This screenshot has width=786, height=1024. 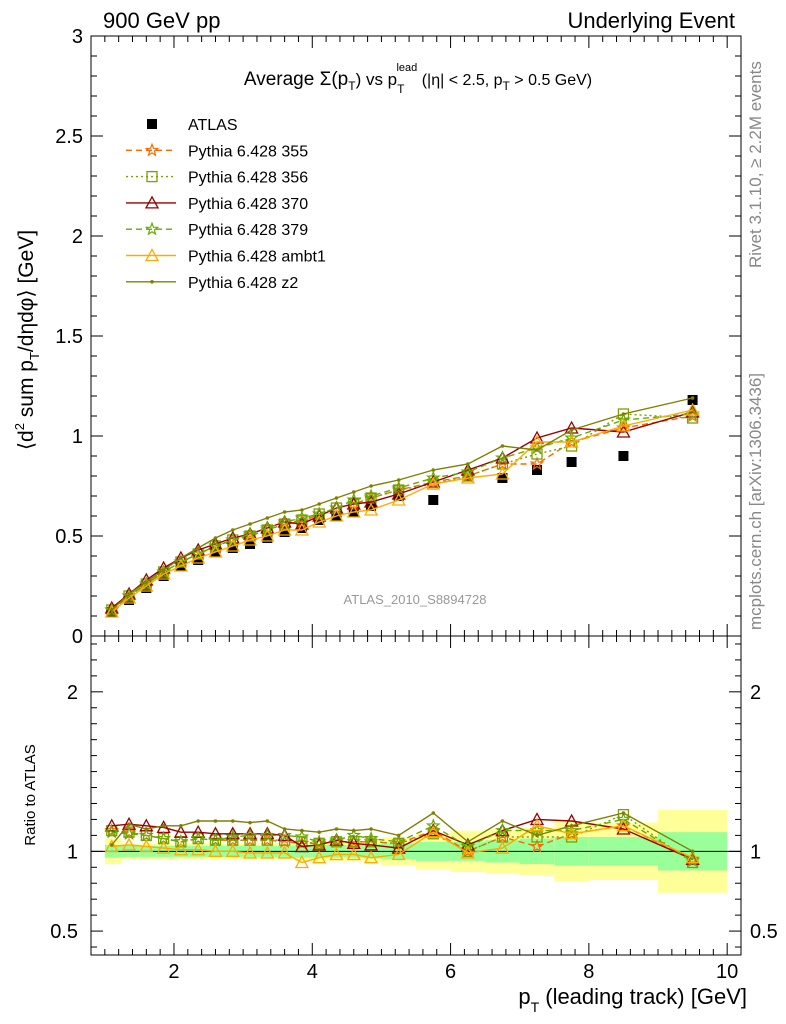 I want to click on x-tick-label: 4, so click(x=312, y=972).